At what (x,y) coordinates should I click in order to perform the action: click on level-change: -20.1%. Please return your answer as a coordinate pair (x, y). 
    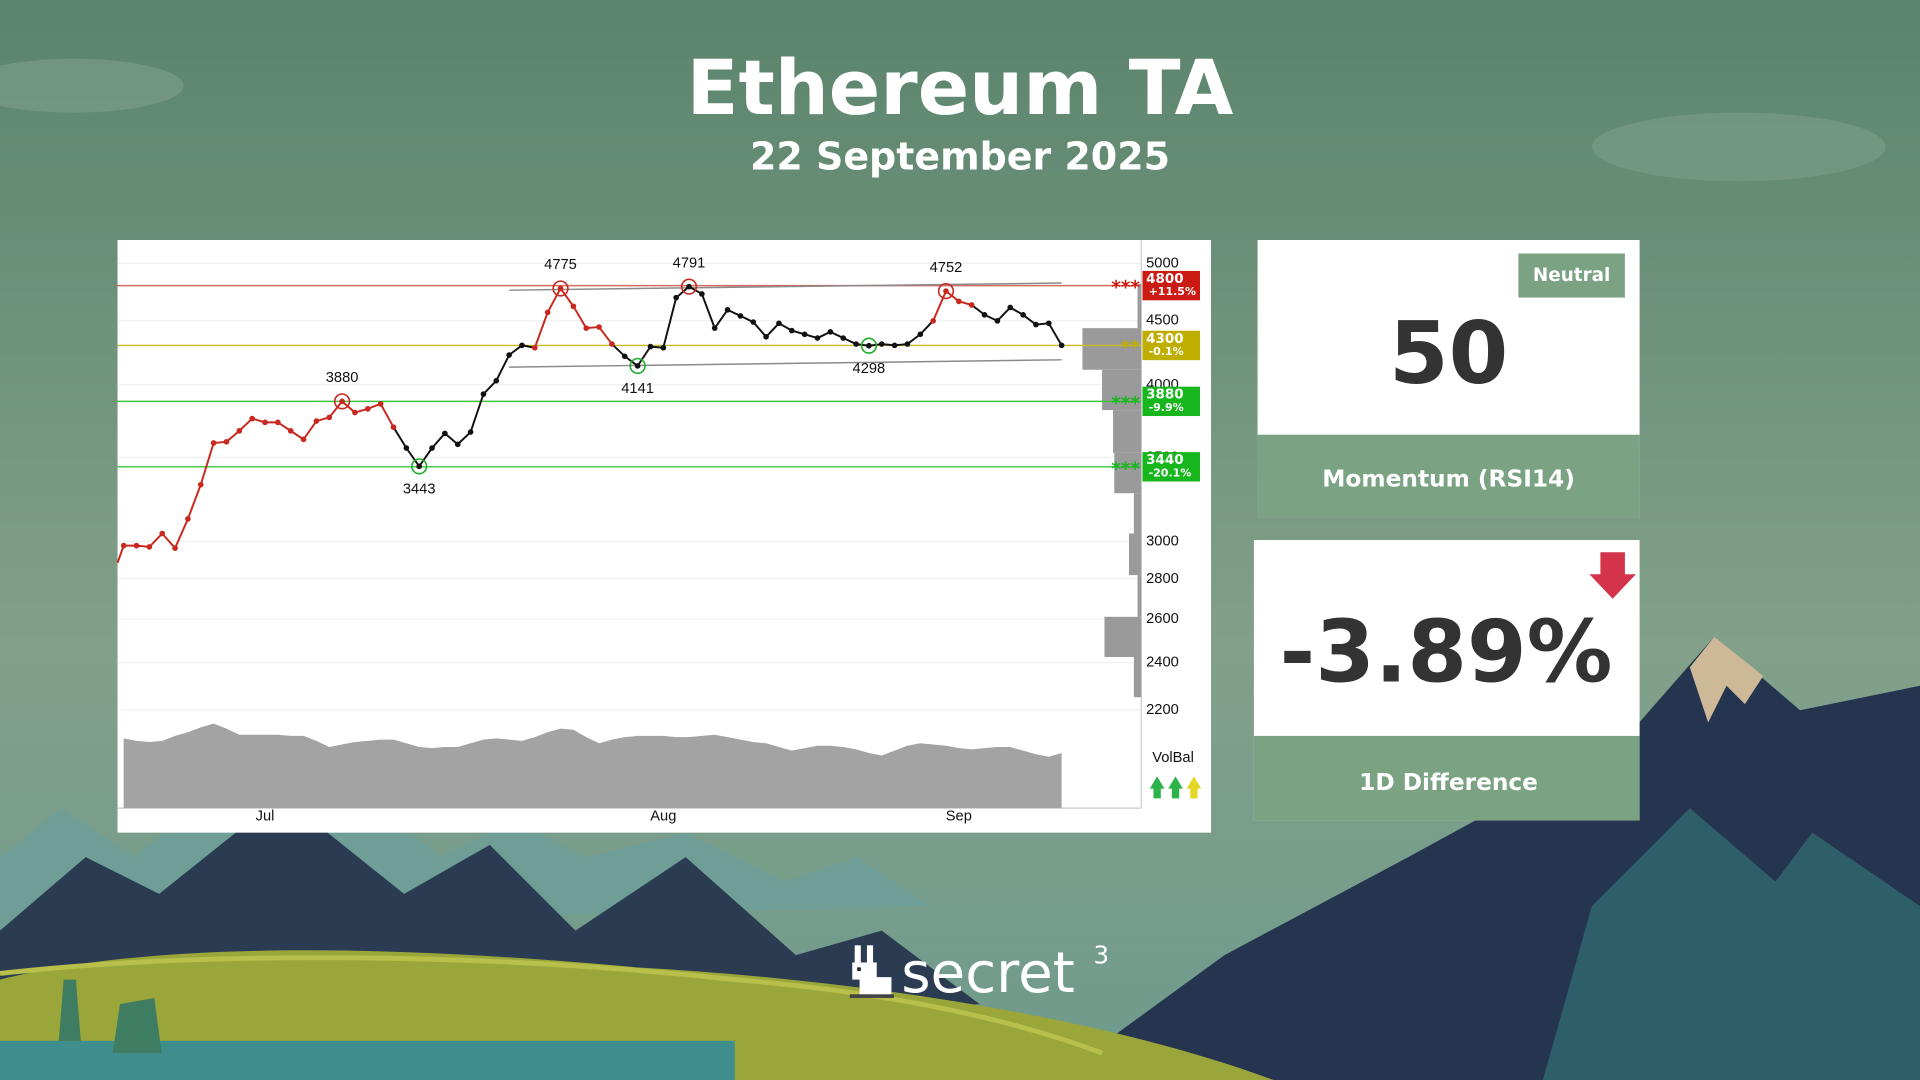
    Looking at the image, I should click on (1170, 472).